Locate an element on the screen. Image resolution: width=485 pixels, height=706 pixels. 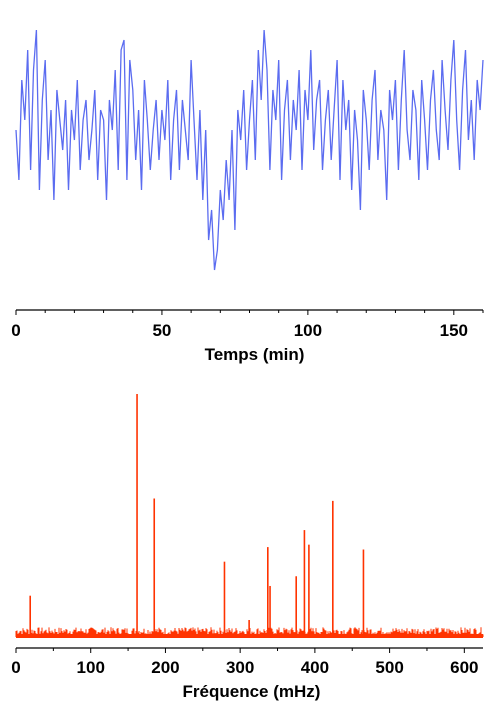
frequency-tick-label: 600 is located at coordinates (464, 667).